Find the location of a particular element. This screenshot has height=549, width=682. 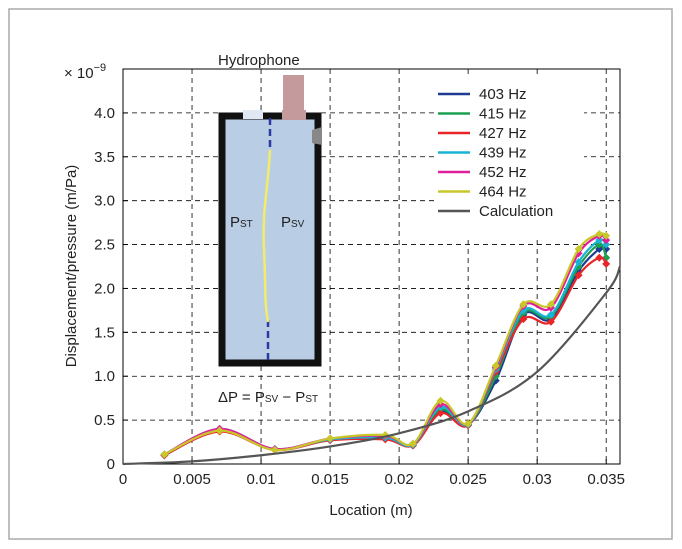

hydrophone-label: Hydrophone is located at coordinates (259, 60).